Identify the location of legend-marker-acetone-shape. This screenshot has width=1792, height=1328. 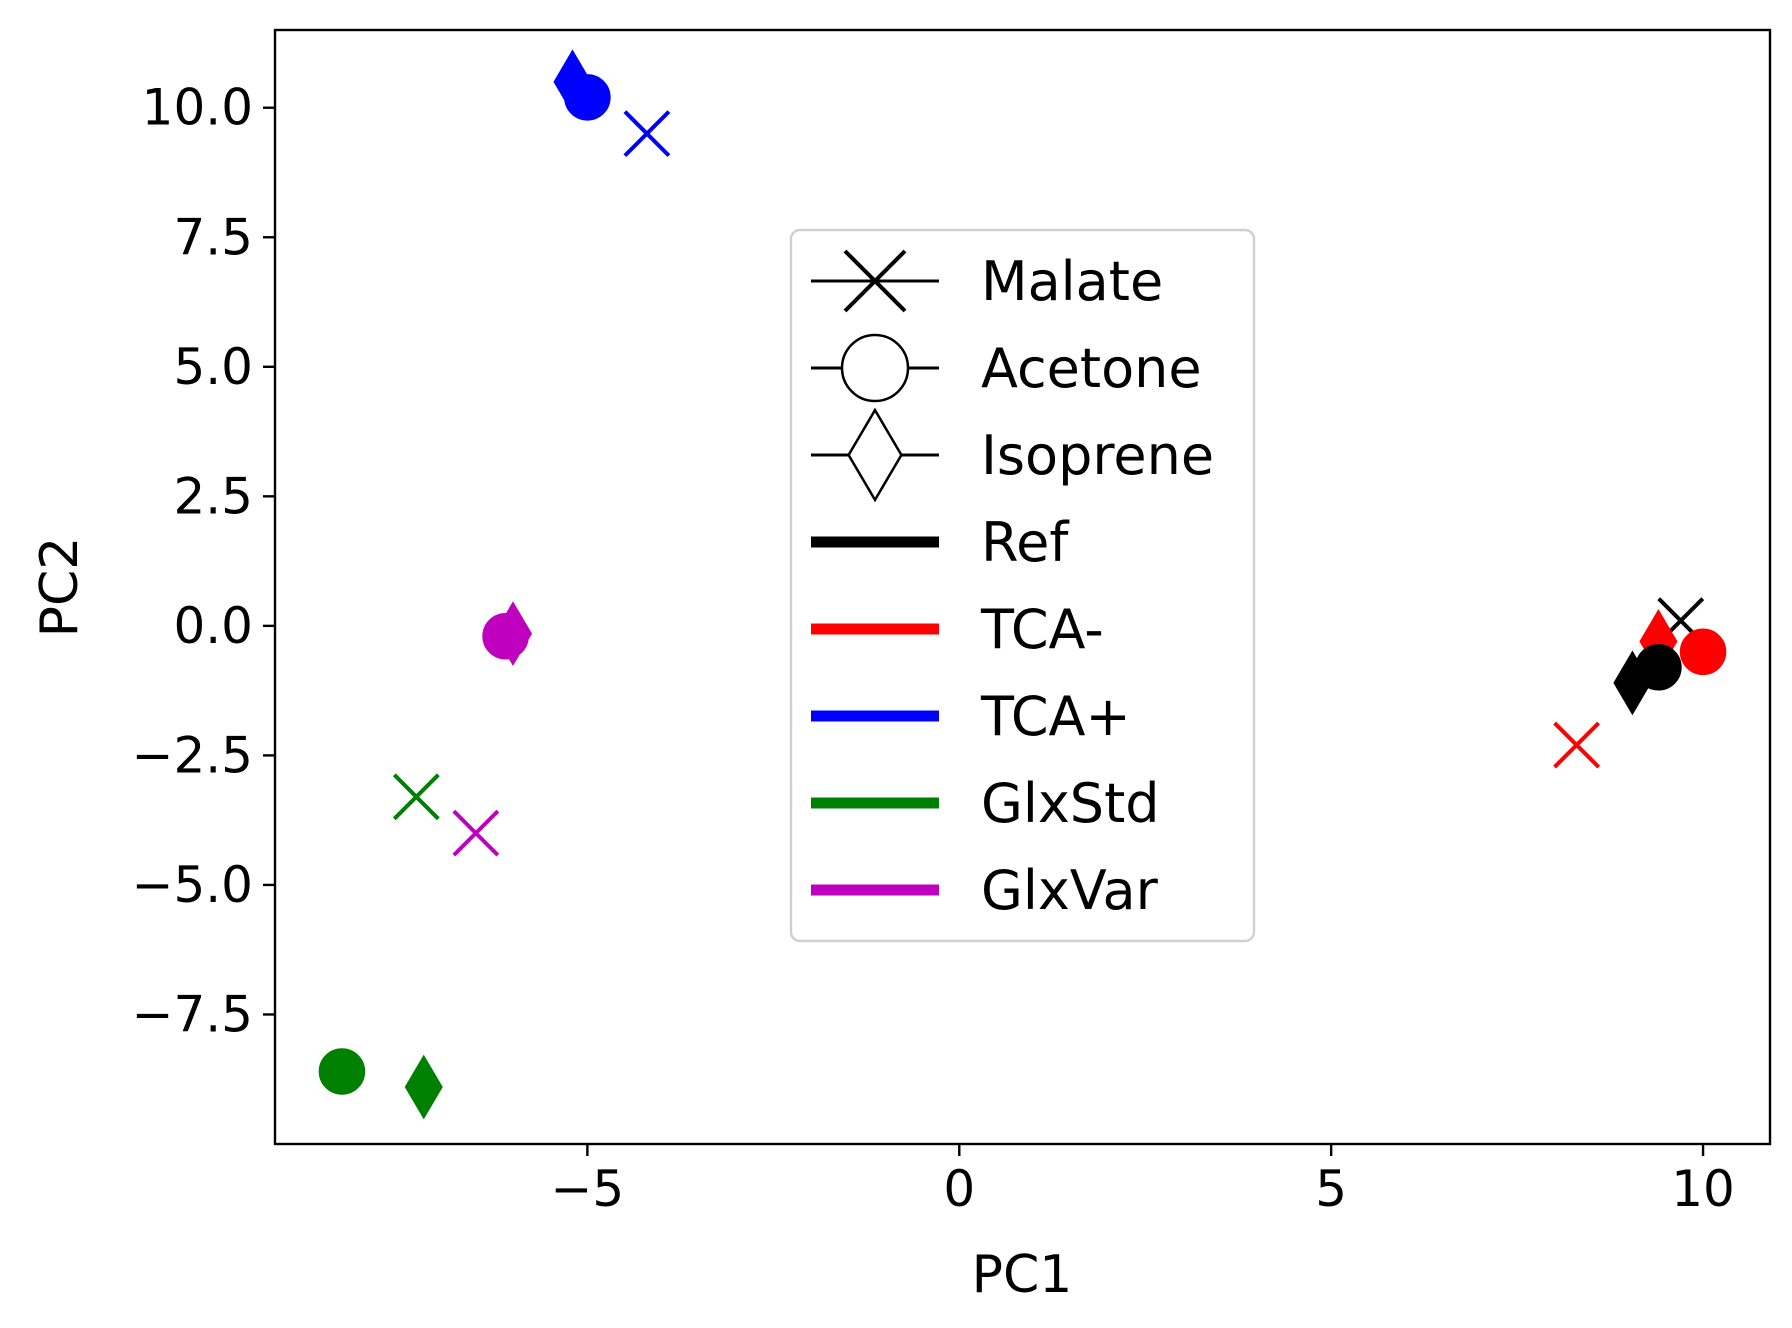
(875, 368).